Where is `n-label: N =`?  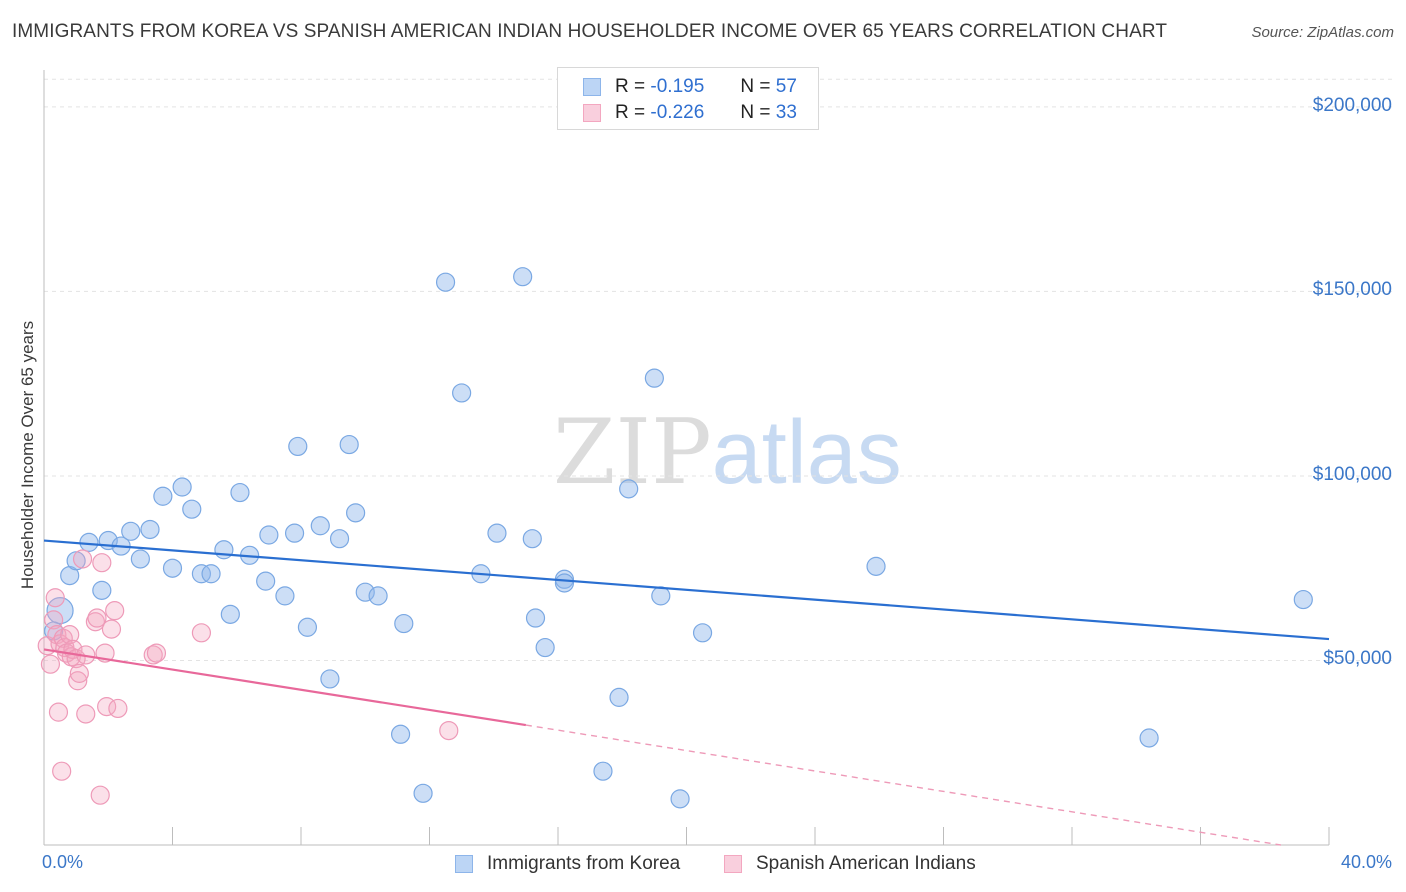
n-label: N = is located at coordinates (755, 86).